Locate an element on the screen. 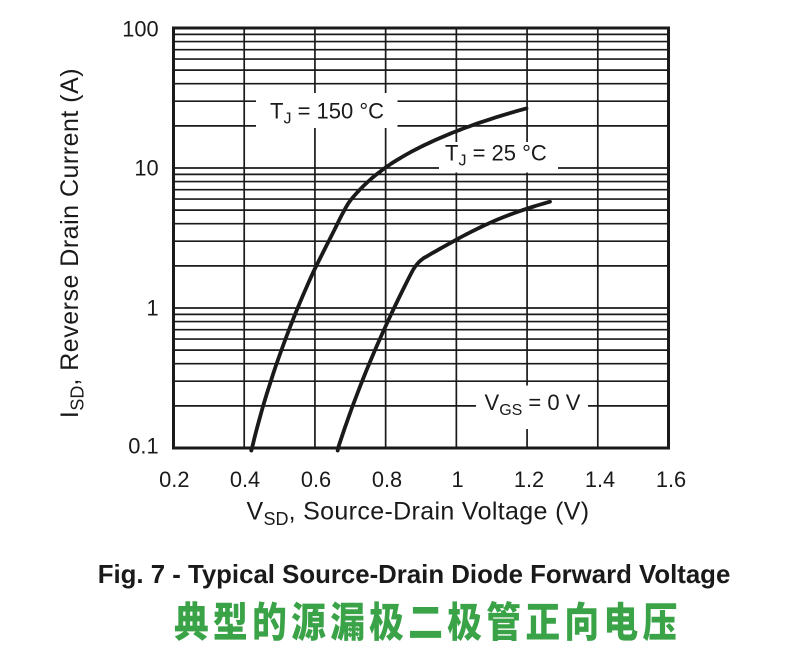 This screenshot has height=656, width=801. svg-text: 0.6 is located at coordinates (316, 479).